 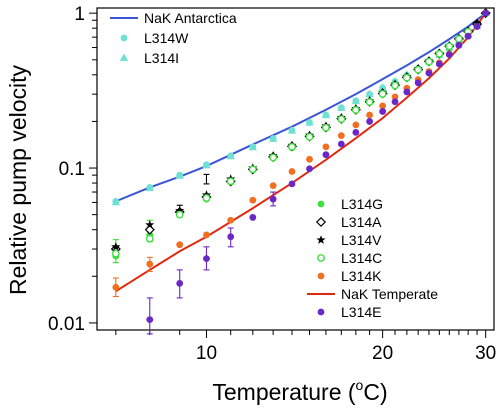 What do you see at coordinates (321, 239) in the screenshot?
I see `legend-marker-l314v` at bounding box center [321, 239].